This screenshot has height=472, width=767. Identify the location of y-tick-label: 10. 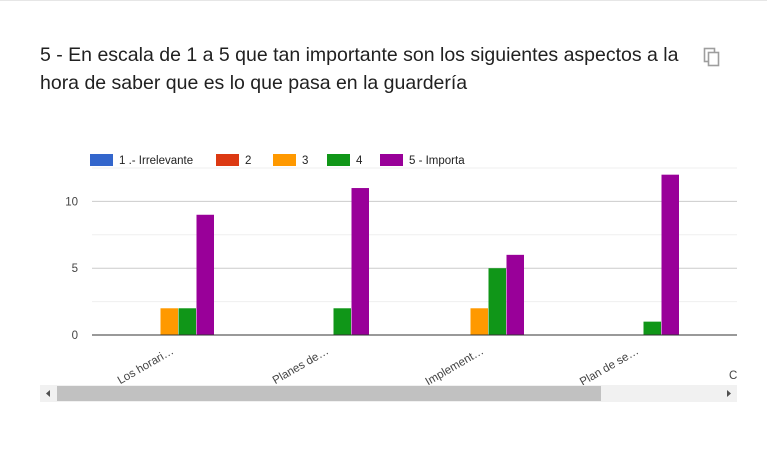
(71, 202).